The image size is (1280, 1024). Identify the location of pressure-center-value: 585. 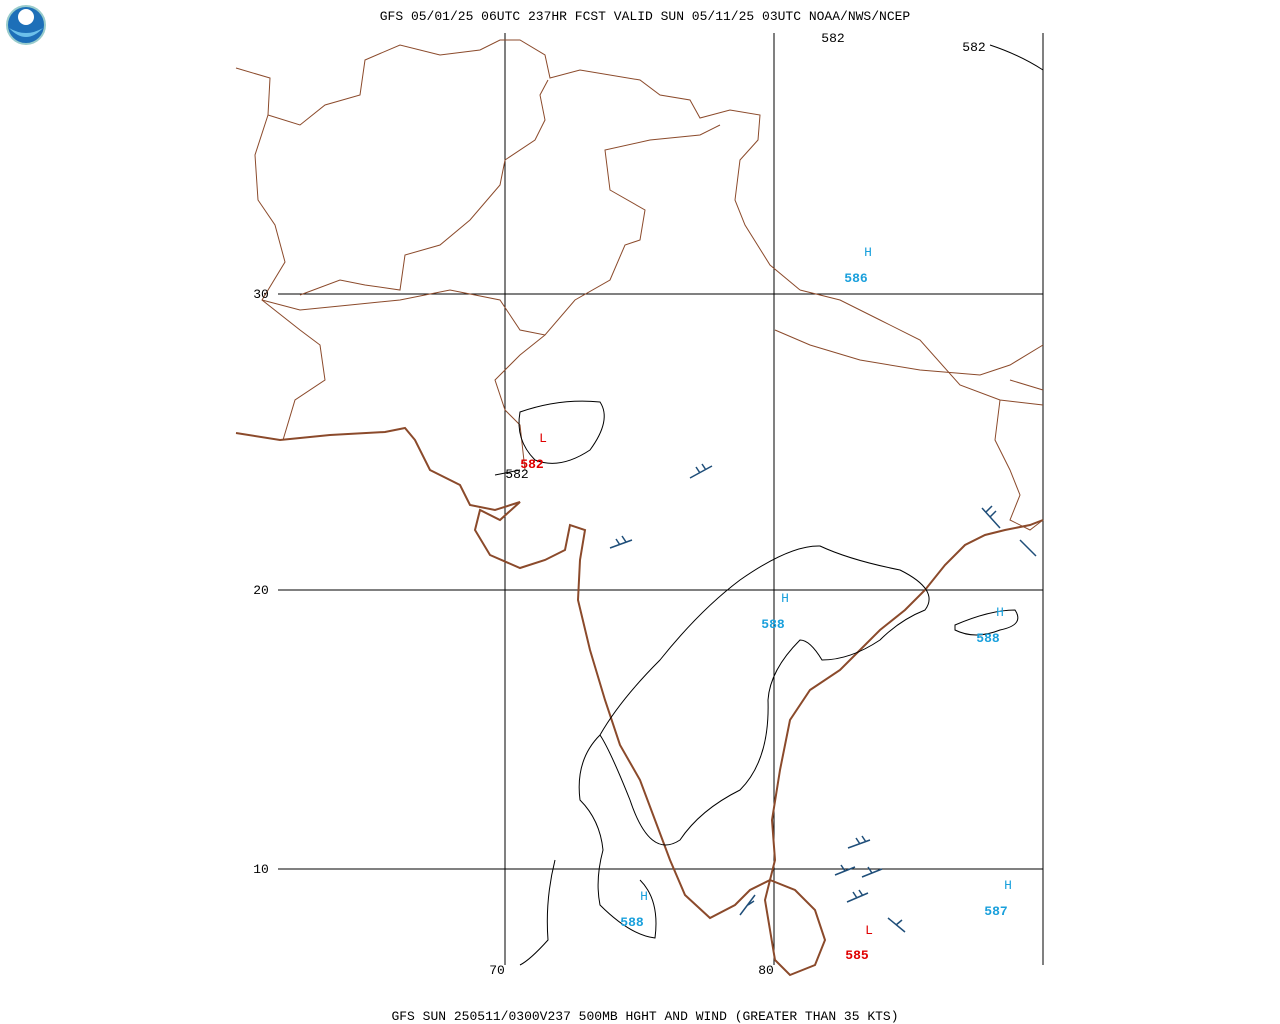
(857, 955).